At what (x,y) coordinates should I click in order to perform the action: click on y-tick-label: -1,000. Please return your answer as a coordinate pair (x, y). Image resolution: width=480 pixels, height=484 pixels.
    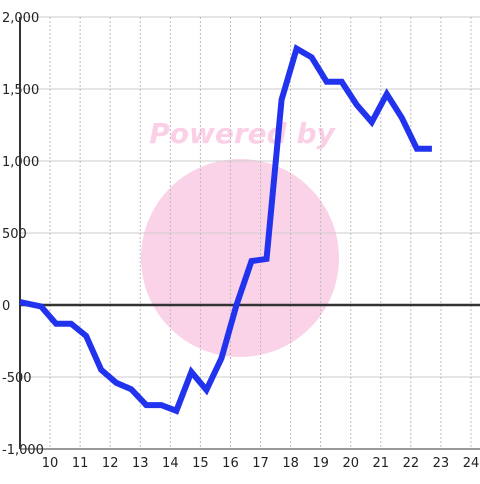
    Looking at the image, I should click on (23, 450).